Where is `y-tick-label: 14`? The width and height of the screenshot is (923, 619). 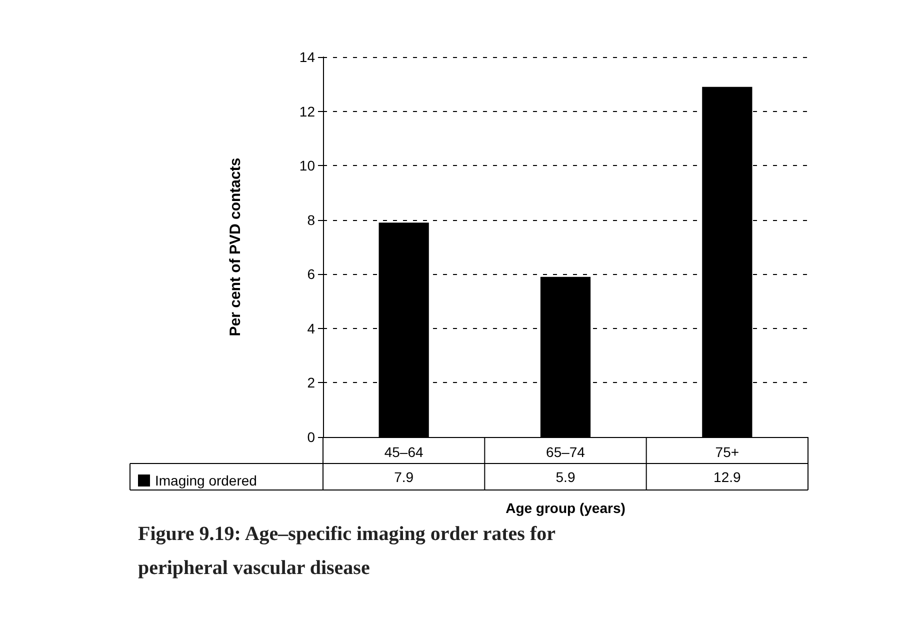
y-tick-label: 14 is located at coordinates (307, 57).